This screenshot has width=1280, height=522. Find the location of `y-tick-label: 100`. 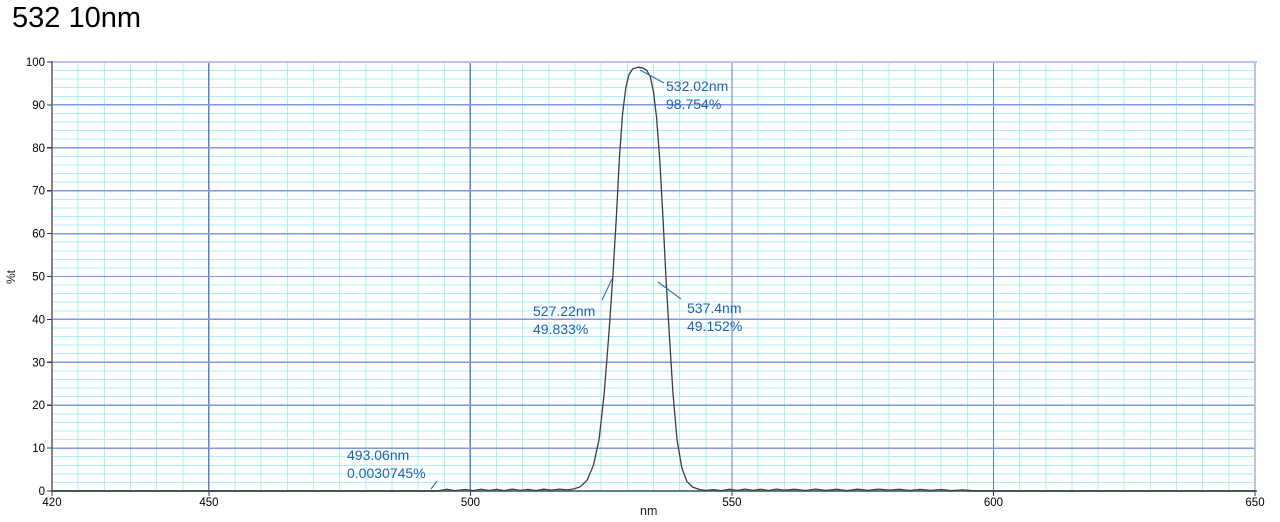

y-tick-label: 100 is located at coordinates (35, 63).